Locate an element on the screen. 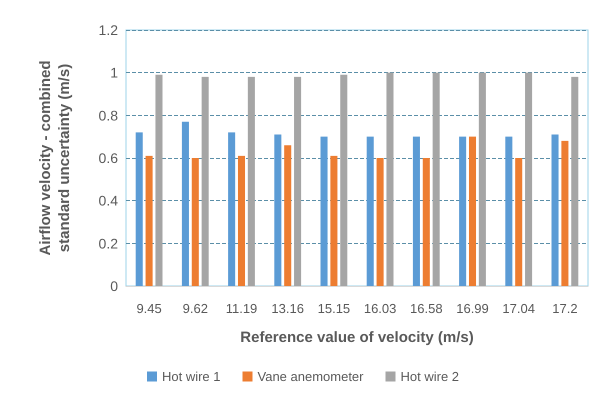 This screenshot has width=607, height=400. x-tick-label: 16.58 is located at coordinates (426, 308).